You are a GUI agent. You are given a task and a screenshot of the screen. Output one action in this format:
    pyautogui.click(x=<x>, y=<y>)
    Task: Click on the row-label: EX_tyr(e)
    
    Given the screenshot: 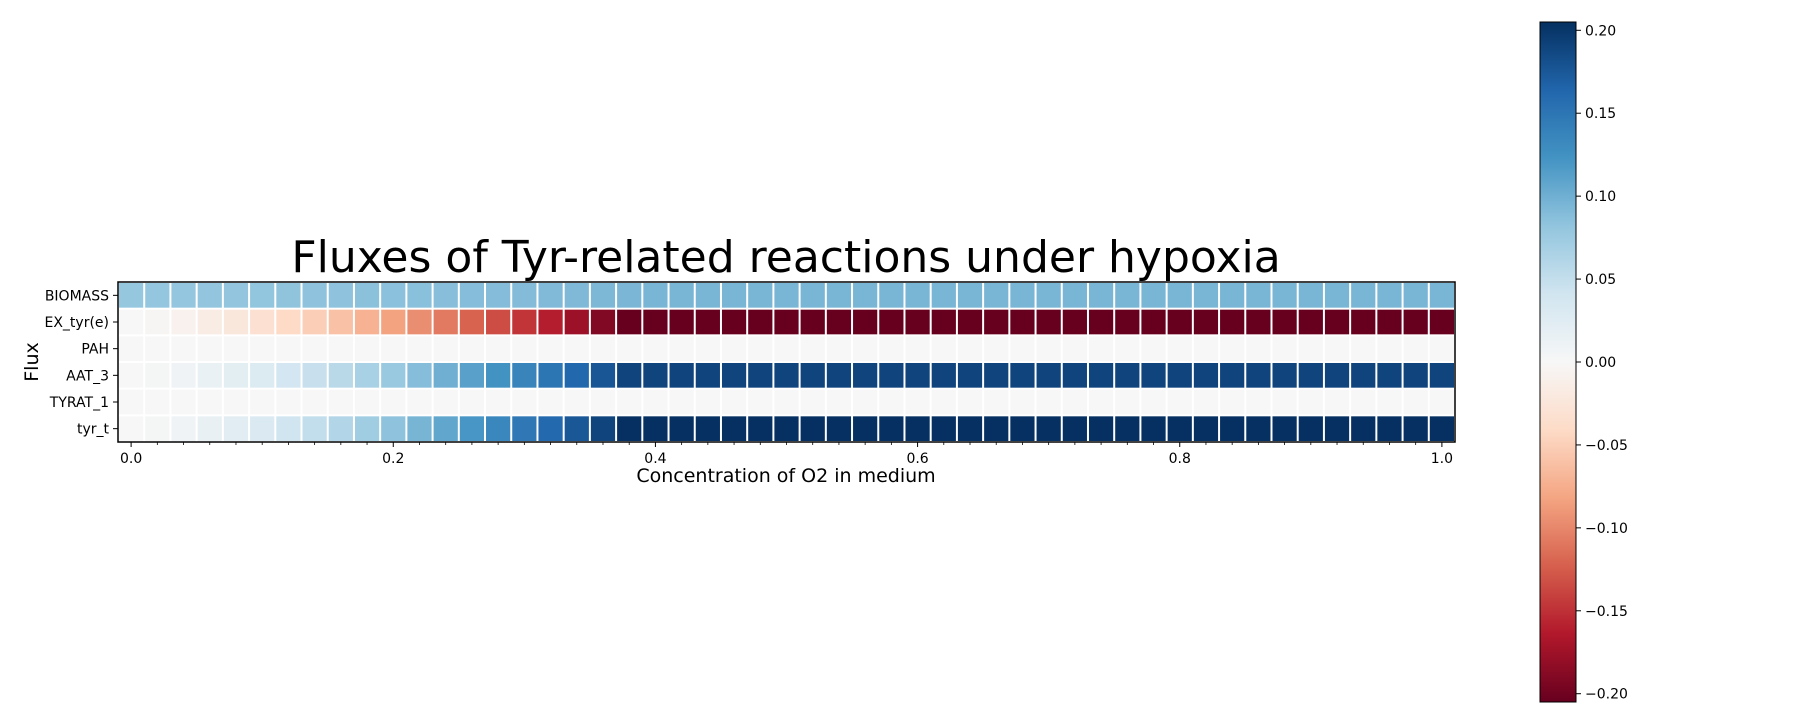 What is the action you would take?
    pyautogui.click(x=76, y=323)
    